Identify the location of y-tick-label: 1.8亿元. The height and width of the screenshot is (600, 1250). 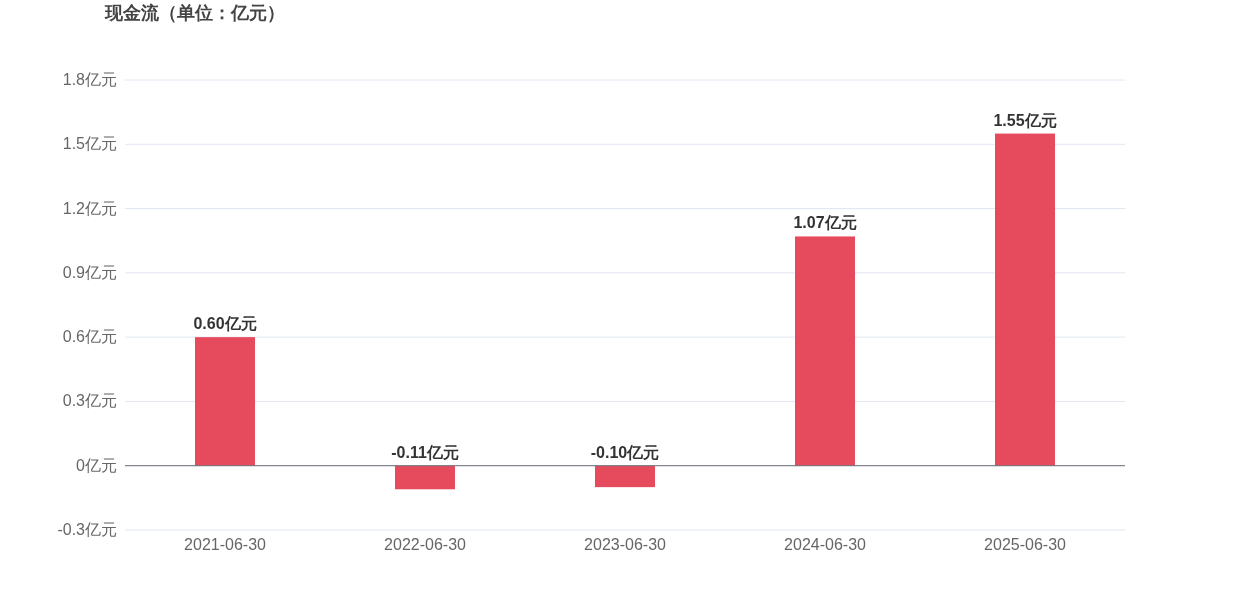
(89, 79).